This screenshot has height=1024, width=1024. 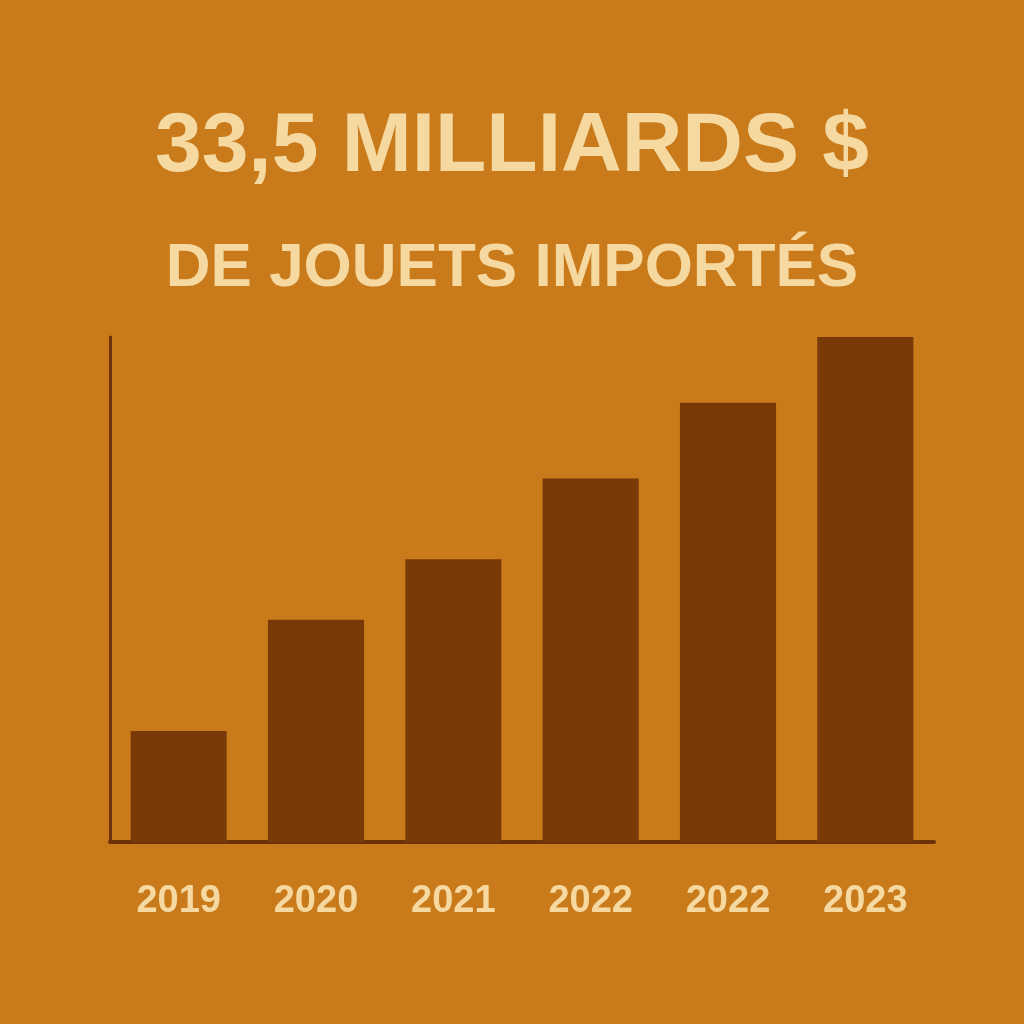 I want to click on chart-subtitle: DE JOUETS IMPORTÉS, so click(x=512, y=264).